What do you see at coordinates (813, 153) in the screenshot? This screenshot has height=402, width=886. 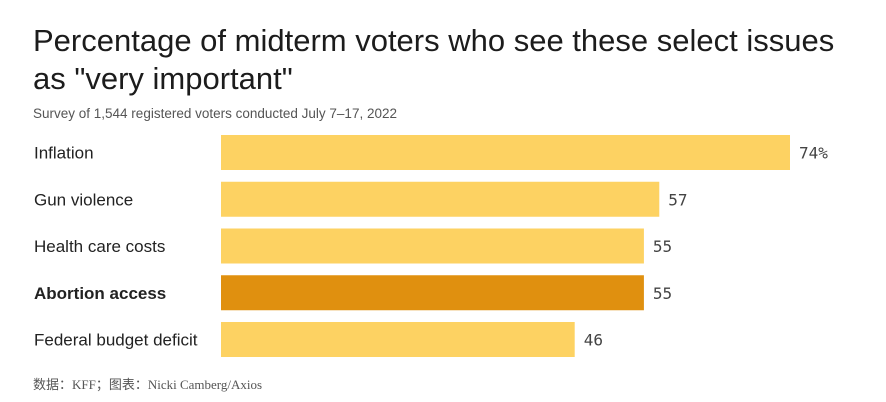 I see `value-label-inflation: 74%` at bounding box center [813, 153].